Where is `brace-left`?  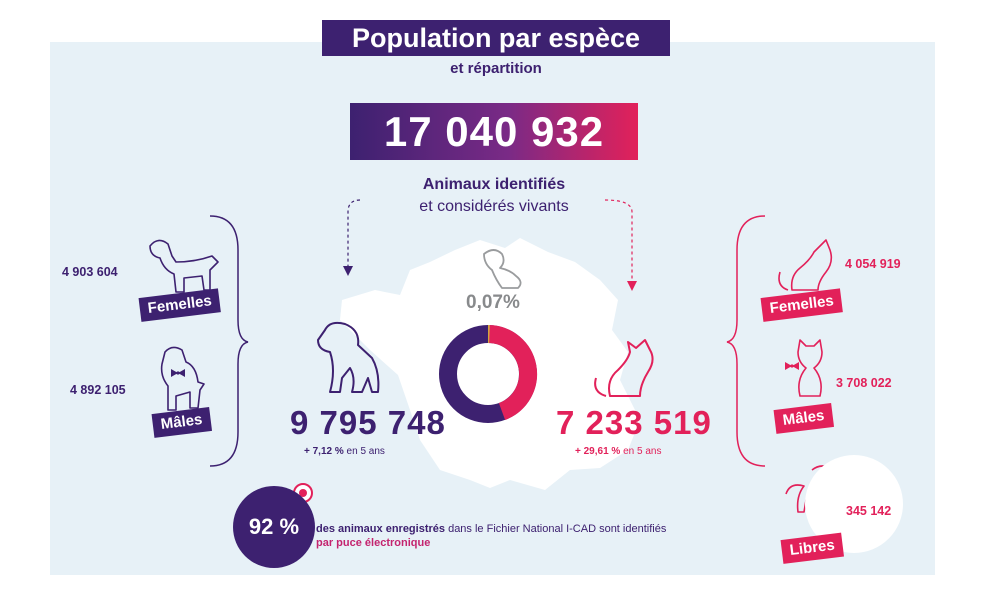
brace-left is located at coordinates (229, 341).